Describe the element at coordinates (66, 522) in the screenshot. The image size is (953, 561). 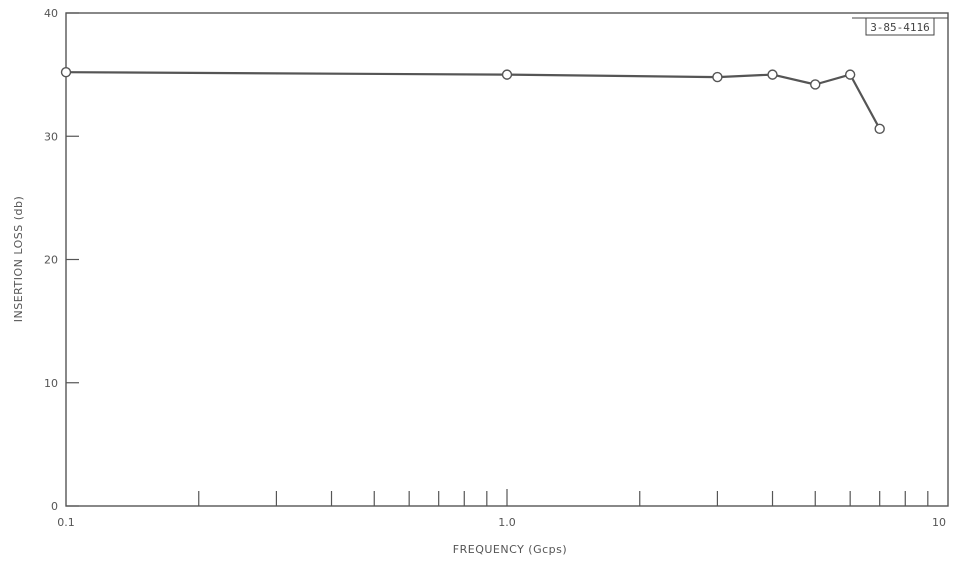
I see `x-tick-label: 0.1` at that location.